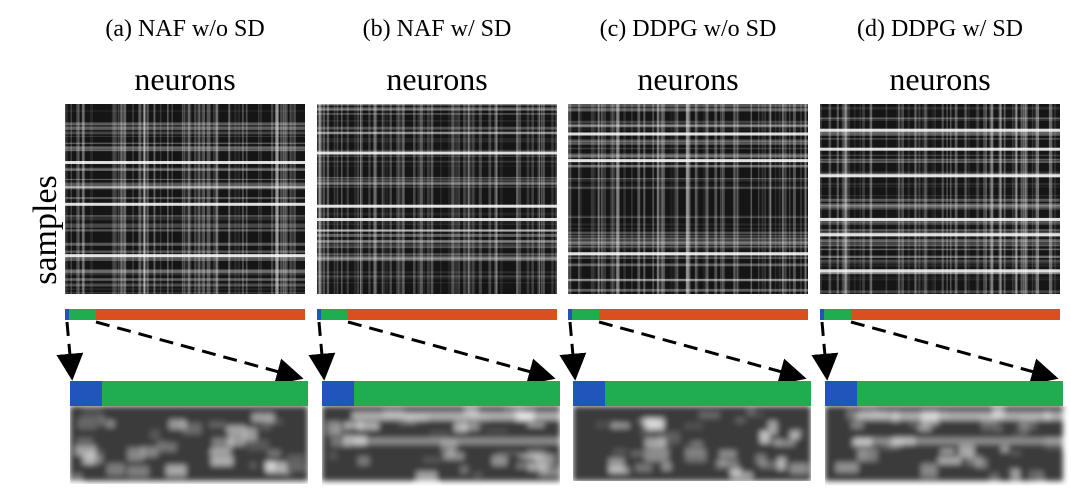 The width and height of the screenshot is (1071, 491). What do you see at coordinates (940, 29) in the screenshot?
I see `panel-title: (d) DDPG w/ SD` at bounding box center [940, 29].